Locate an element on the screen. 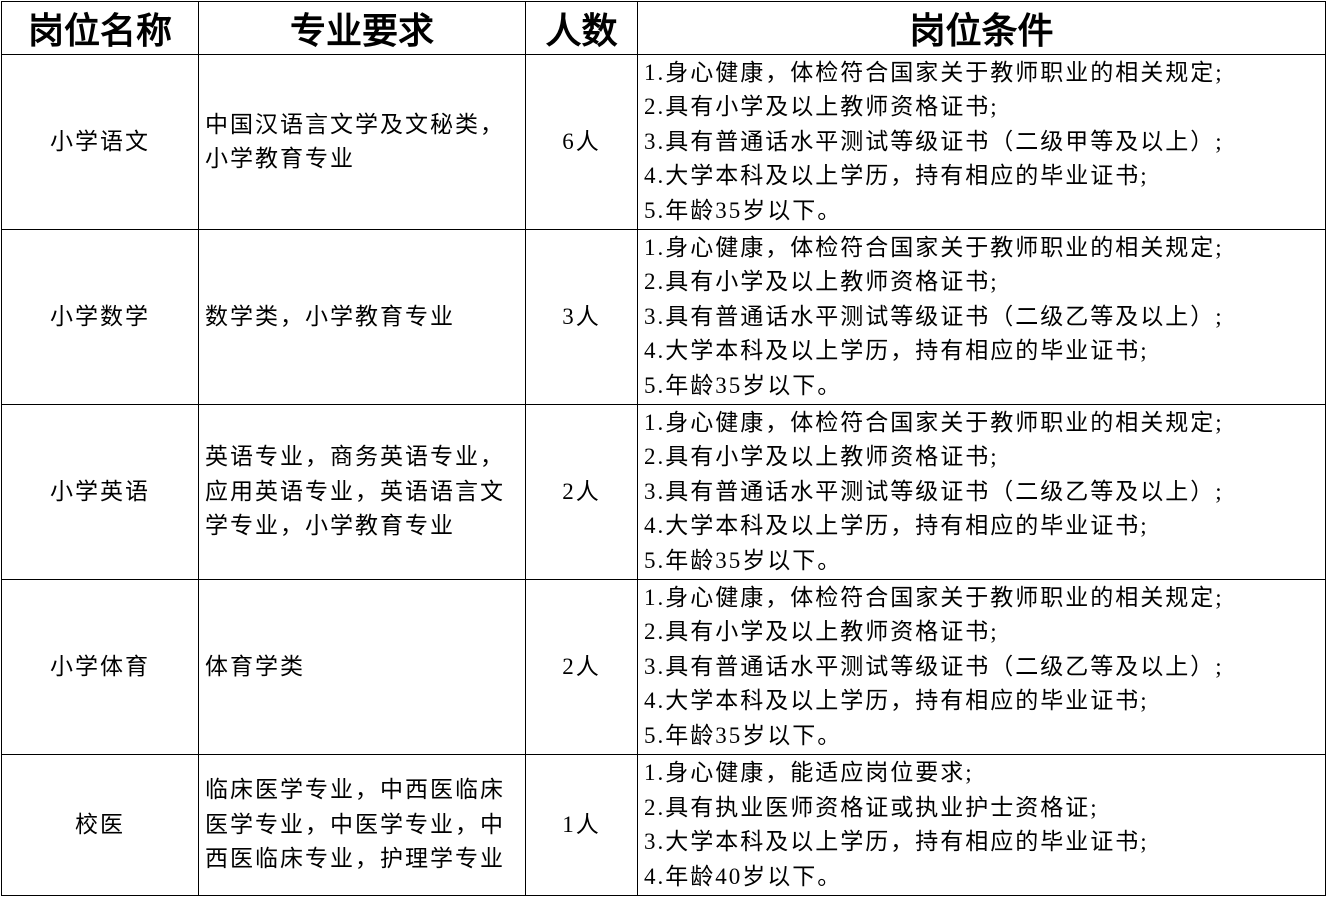 This screenshot has width=1328, height=900. header-conditions: 岗位条件 is located at coordinates (981, 28).